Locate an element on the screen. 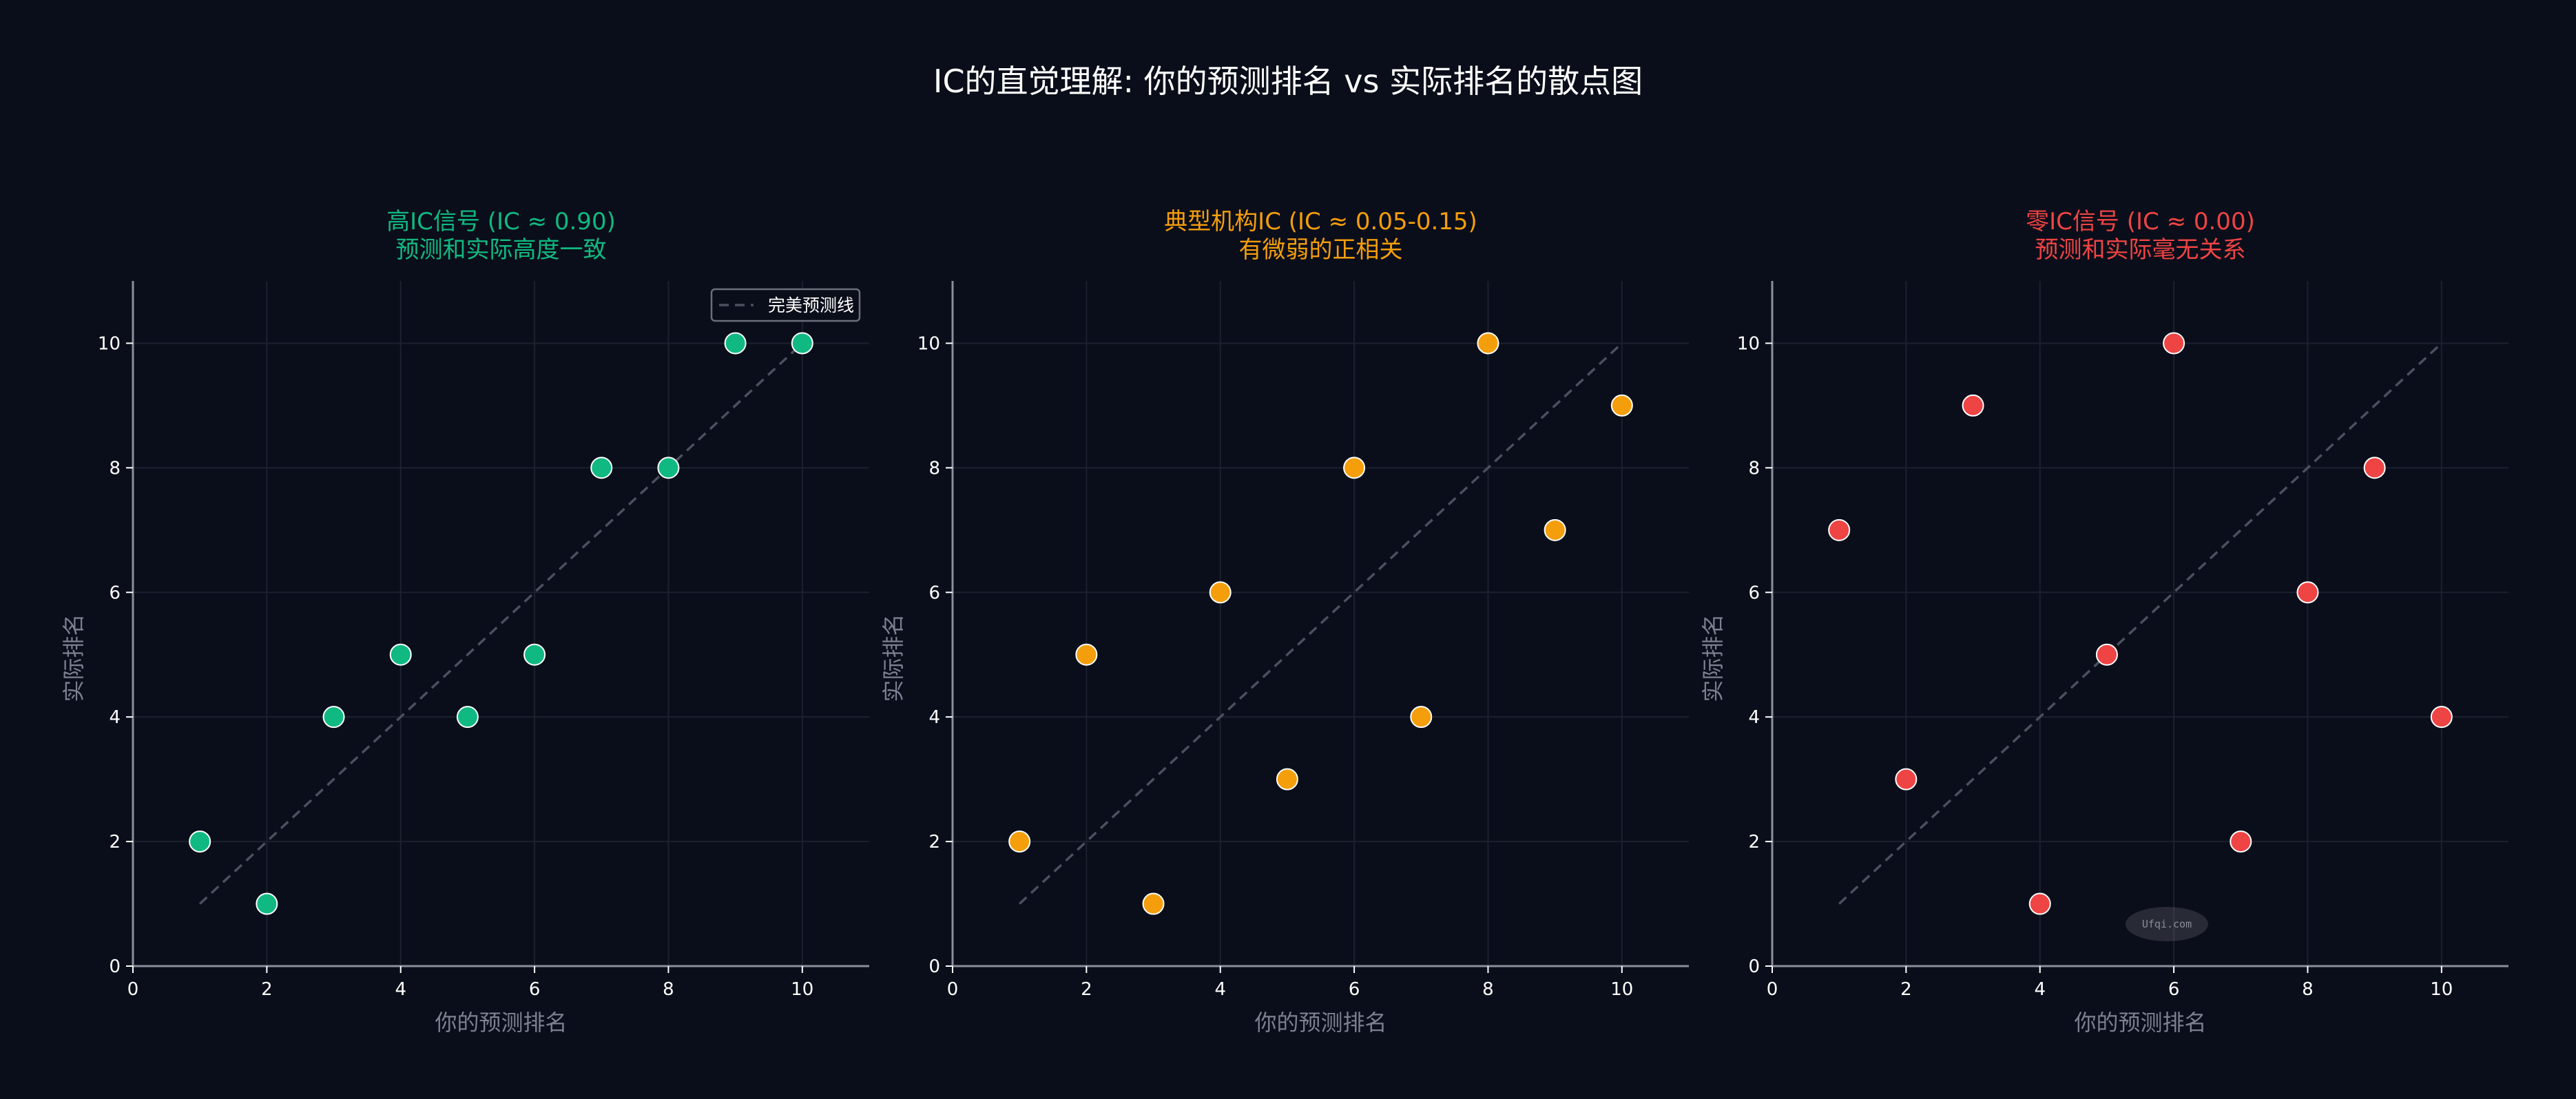  legend-box is located at coordinates (785, 305).